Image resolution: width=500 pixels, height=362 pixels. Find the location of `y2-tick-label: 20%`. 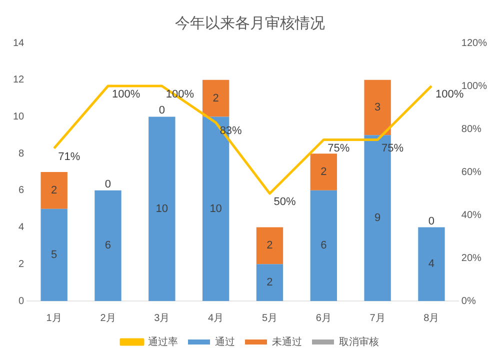

y2-tick-label: 20% is located at coordinates (471, 258).